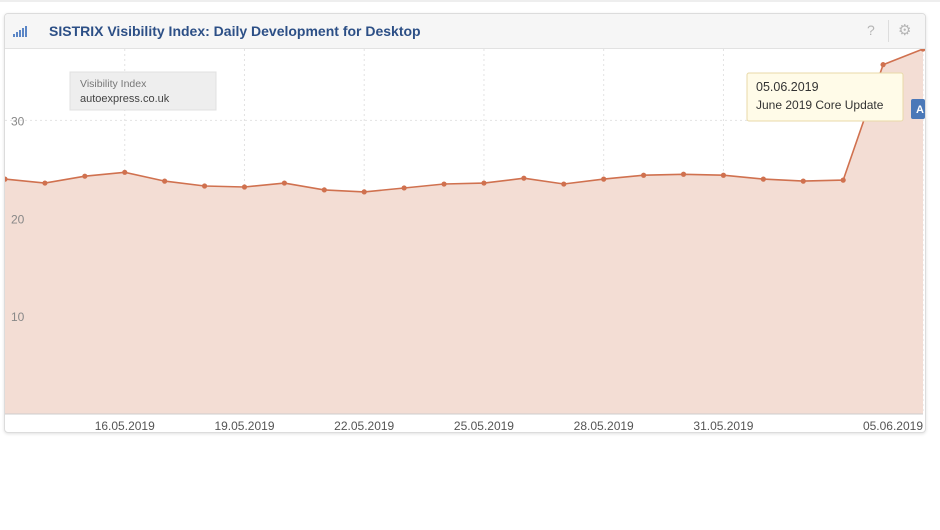 The height and width of the screenshot is (530, 940). I want to click on tooltip-date: 05.06.2019, so click(787, 87).